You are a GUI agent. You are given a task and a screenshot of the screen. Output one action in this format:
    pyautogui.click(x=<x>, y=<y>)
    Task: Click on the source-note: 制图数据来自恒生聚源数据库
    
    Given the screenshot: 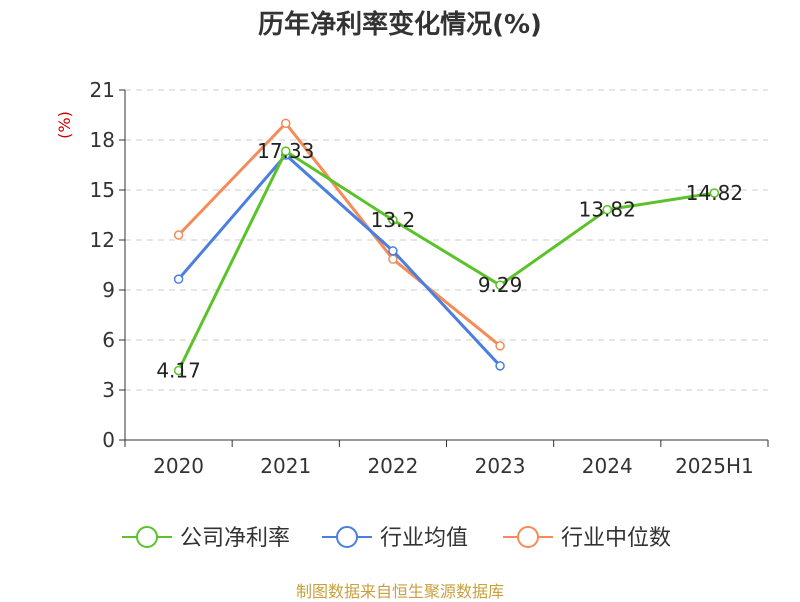 What is the action you would take?
    pyautogui.click(x=399, y=591)
    